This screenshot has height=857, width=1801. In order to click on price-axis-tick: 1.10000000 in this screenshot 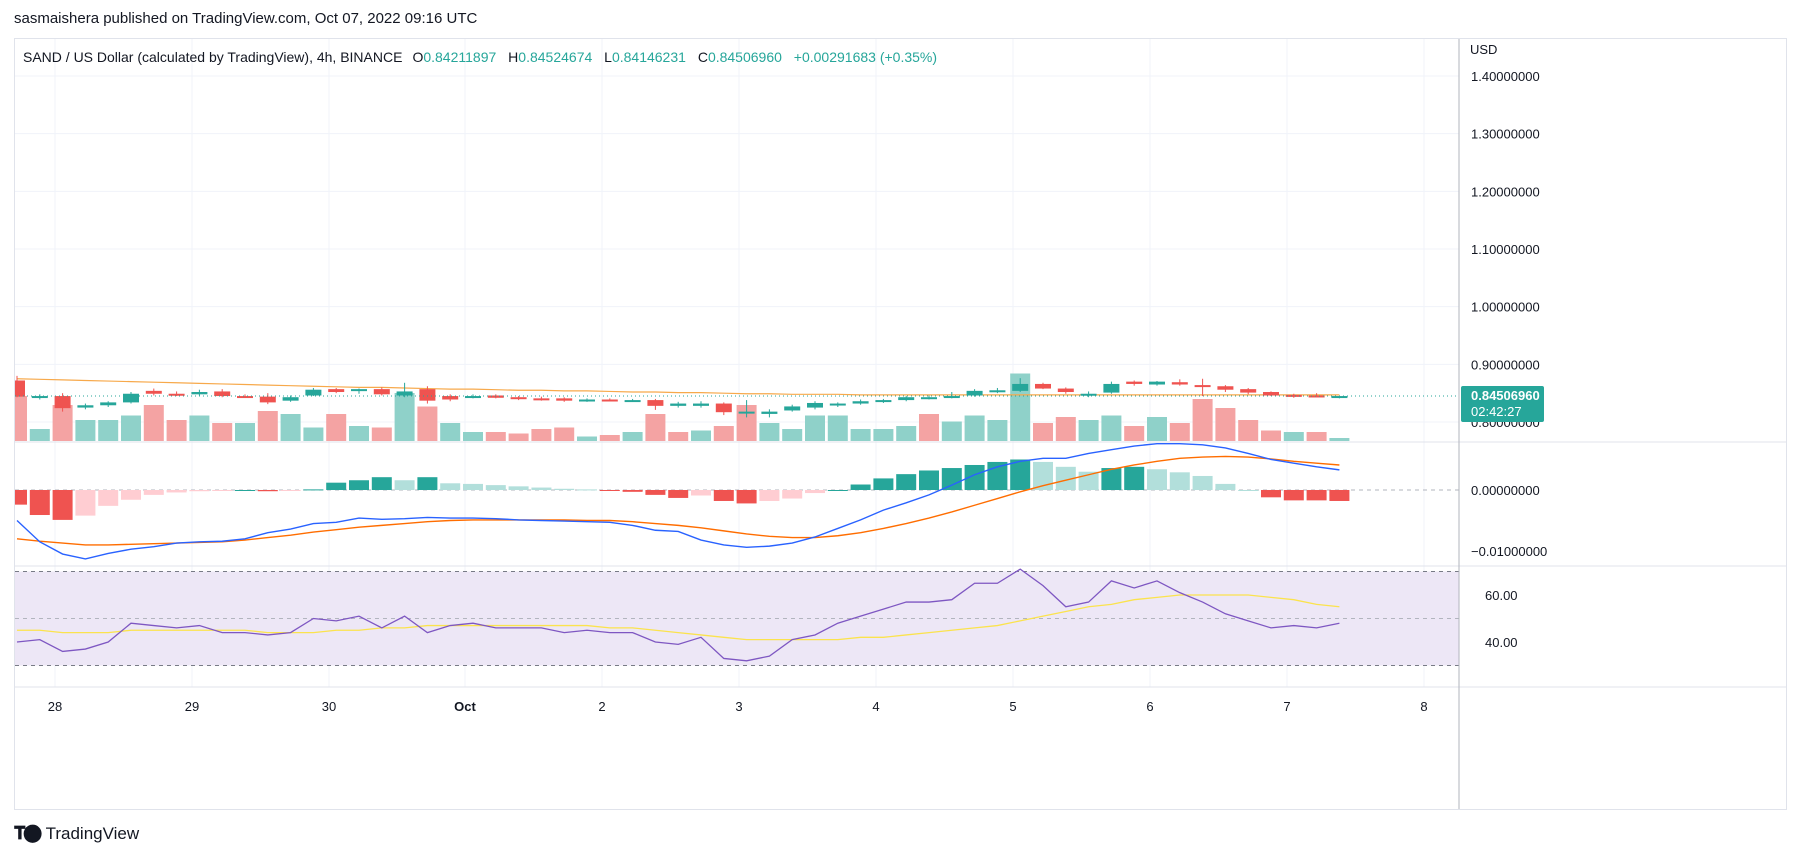, I will do `click(1505, 249)`.